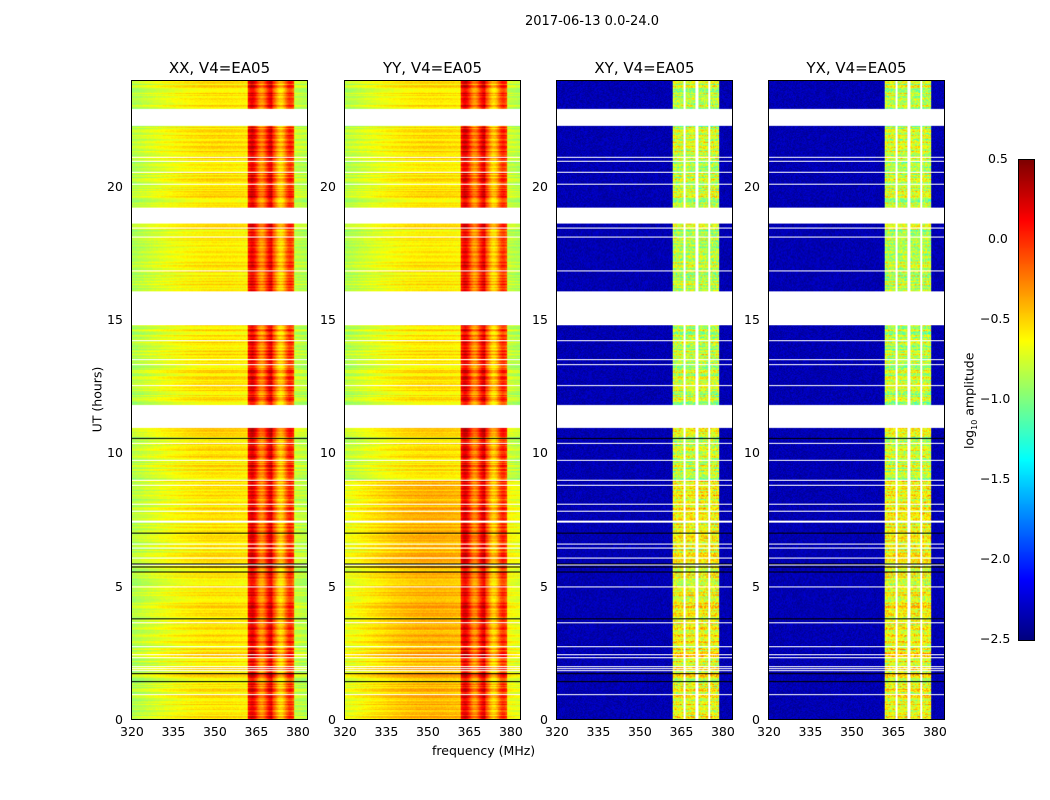  What do you see at coordinates (1026, 400) in the screenshot?
I see `colorbar` at bounding box center [1026, 400].